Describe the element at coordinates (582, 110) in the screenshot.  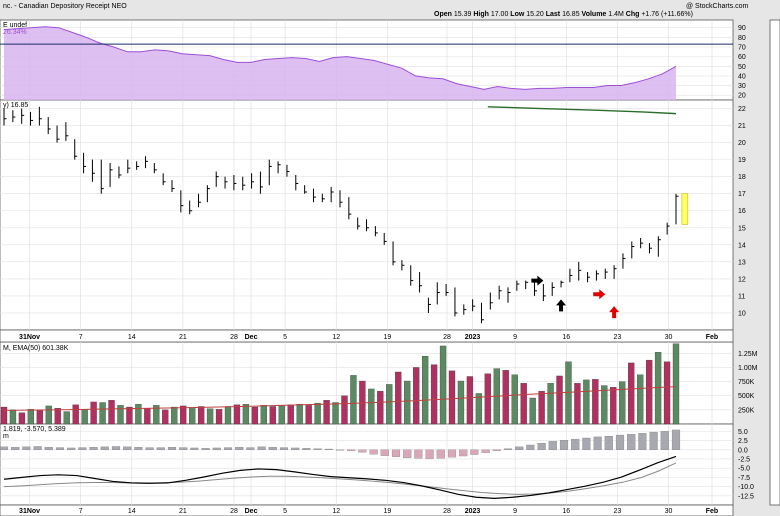
I see `price-ema-line` at that location.